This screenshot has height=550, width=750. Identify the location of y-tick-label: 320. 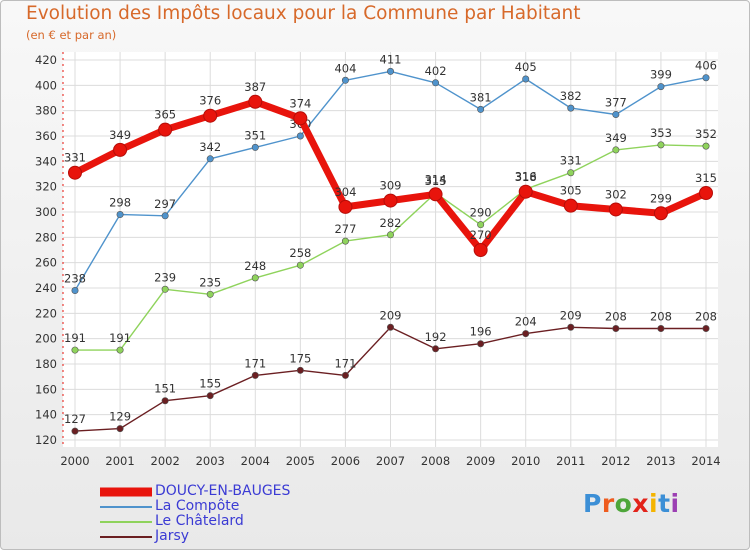
(46, 187).